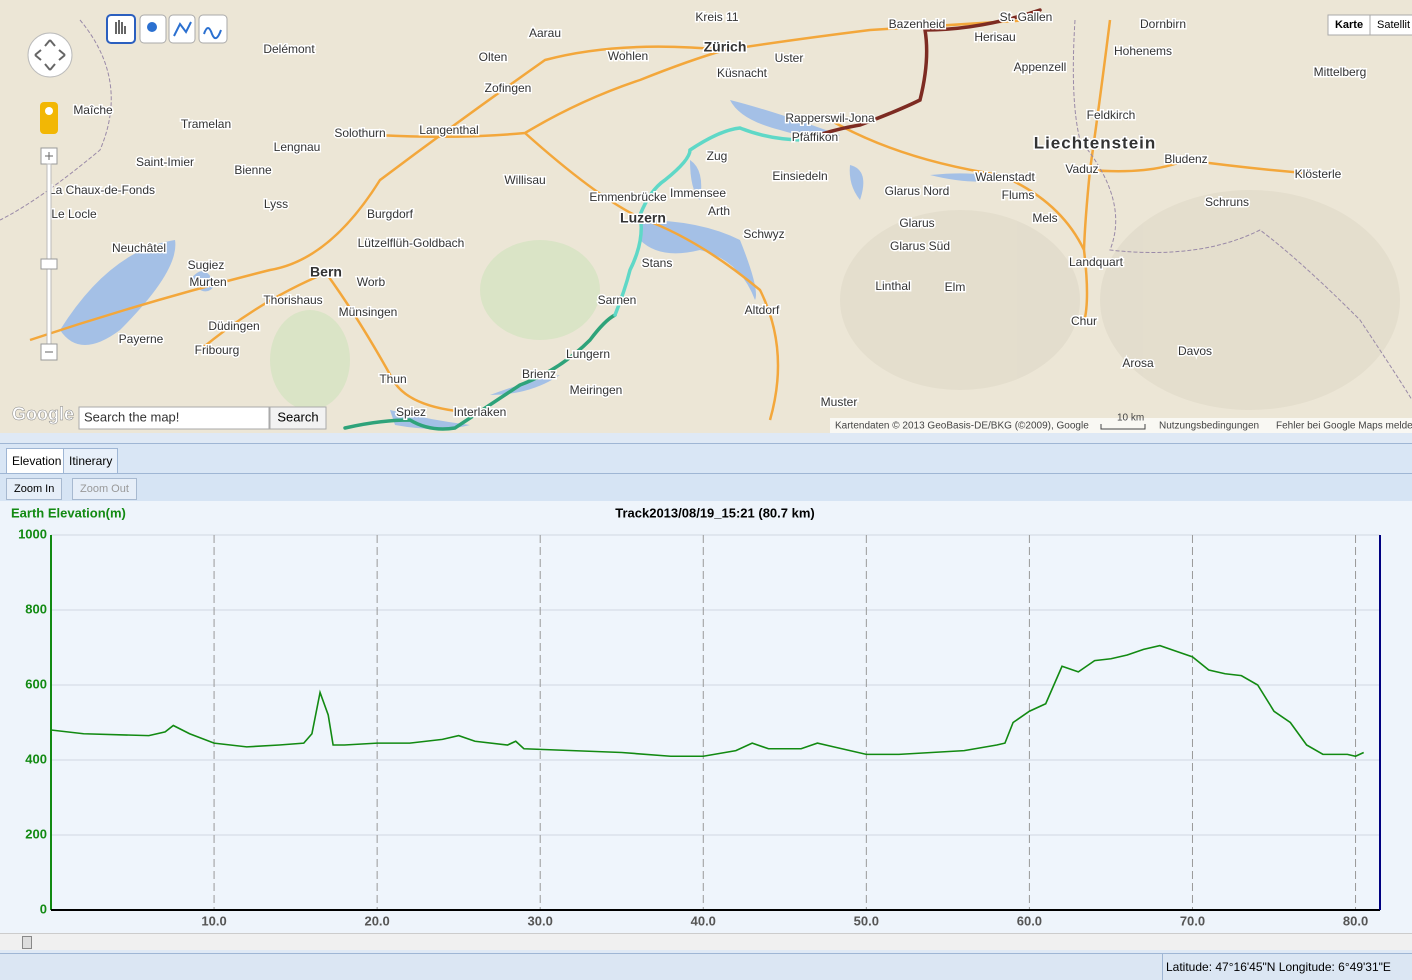 The width and height of the screenshot is (1412, 980). I want to click on scale-label: 10 km, so click(1130, 418).